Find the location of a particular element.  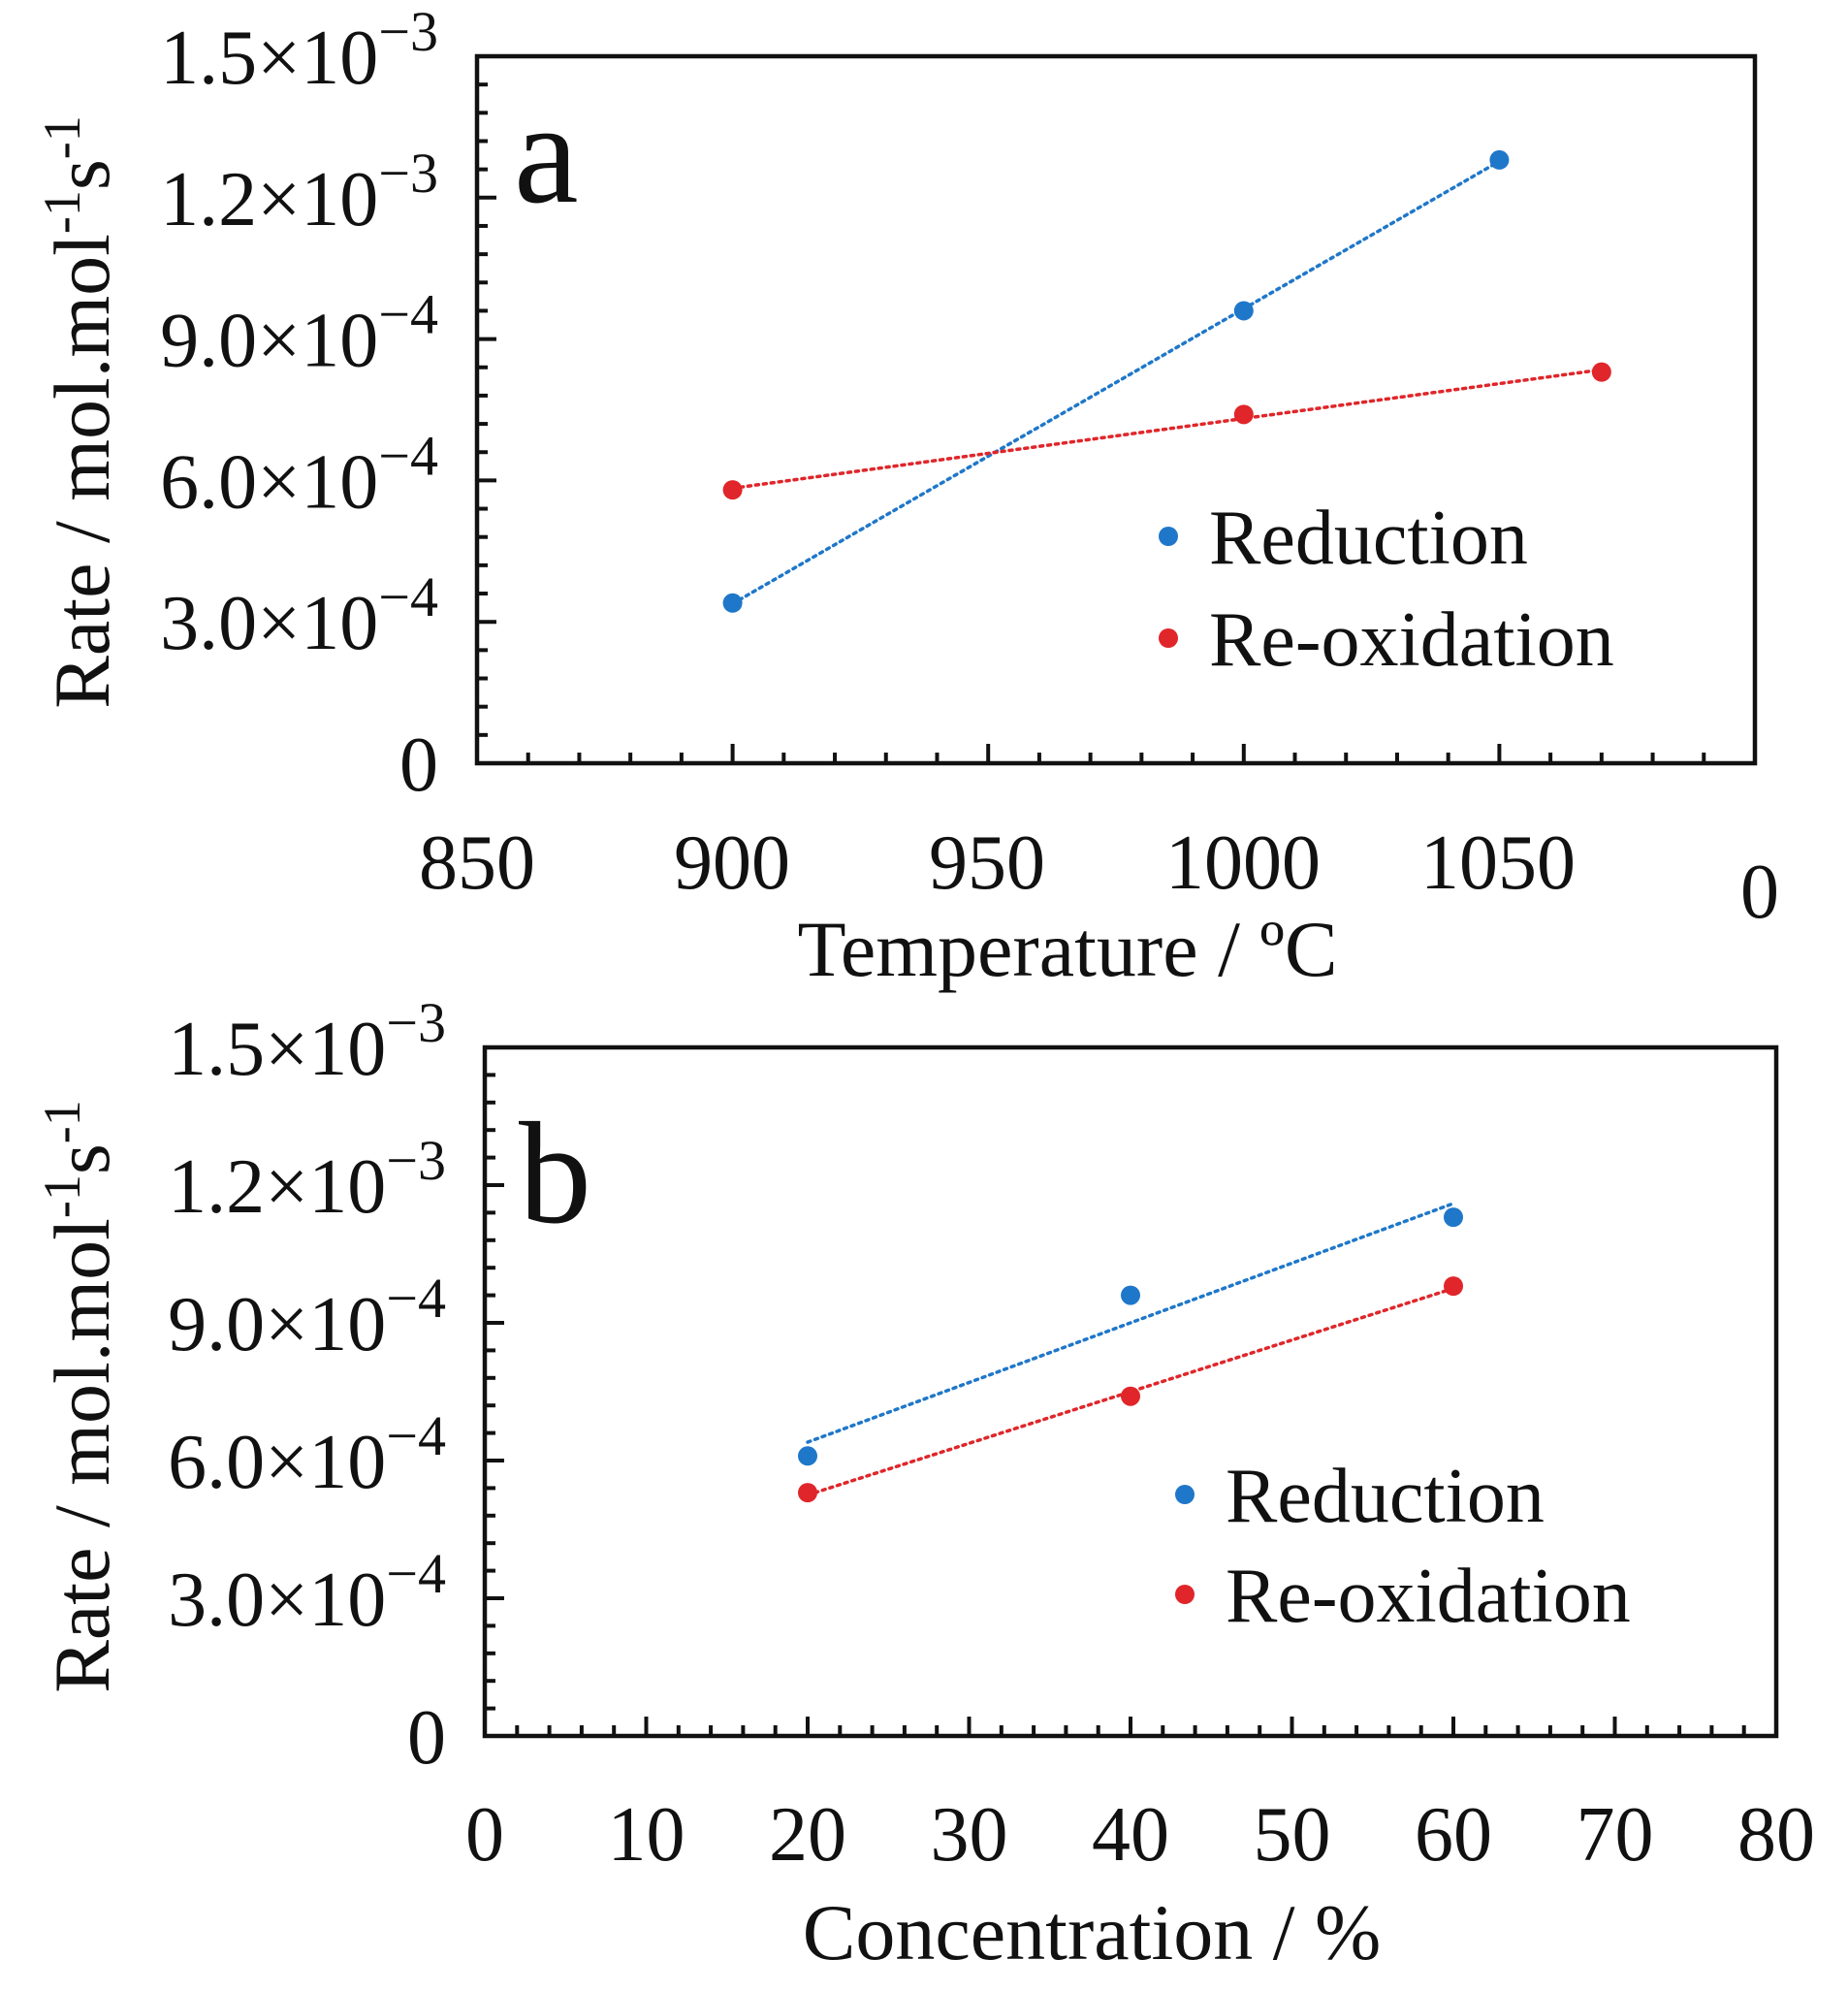

panel-b-y-tick-label: 6.0×10⁻⁴ is located at coordinates (307, 1454).